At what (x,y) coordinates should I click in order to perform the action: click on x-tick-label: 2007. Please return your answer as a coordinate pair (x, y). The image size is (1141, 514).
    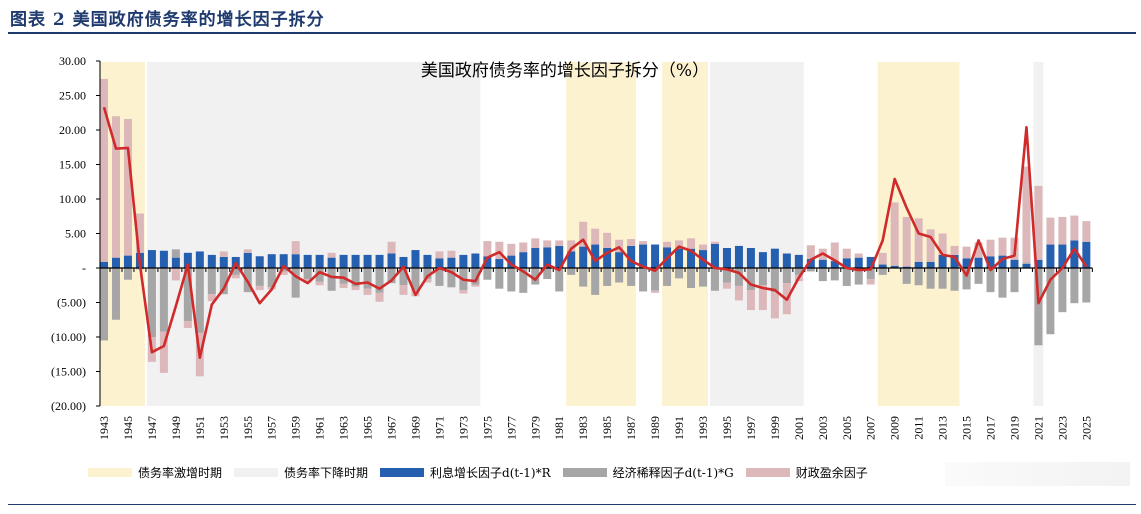
    Looking at the image, I should click on (871, 428).